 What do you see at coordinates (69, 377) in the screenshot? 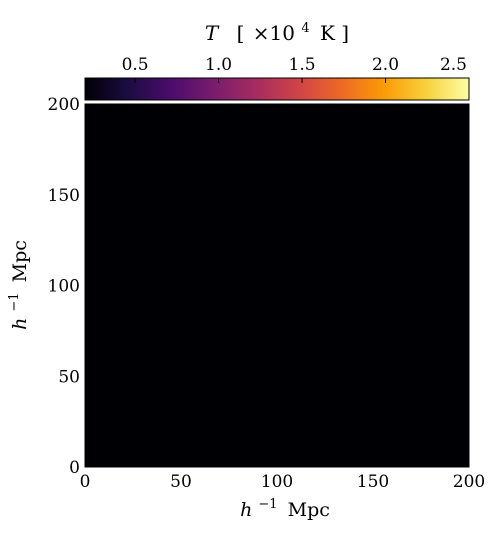
I see `y-tick-label: 50` at bounding box center [69, 377].